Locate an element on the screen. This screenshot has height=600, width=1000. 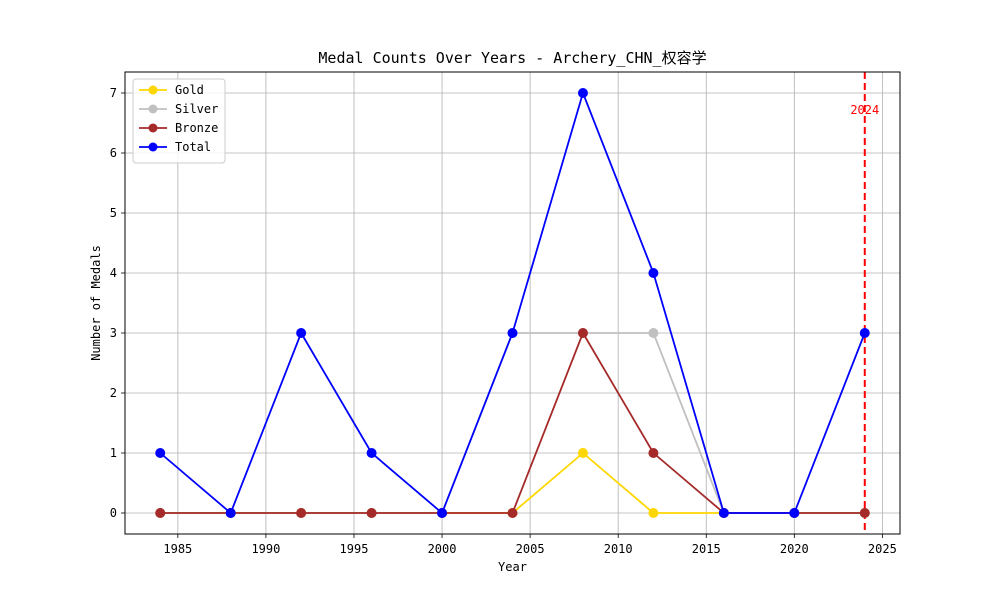
x-tick-label: 2000 is located at coordinates (442, 549).